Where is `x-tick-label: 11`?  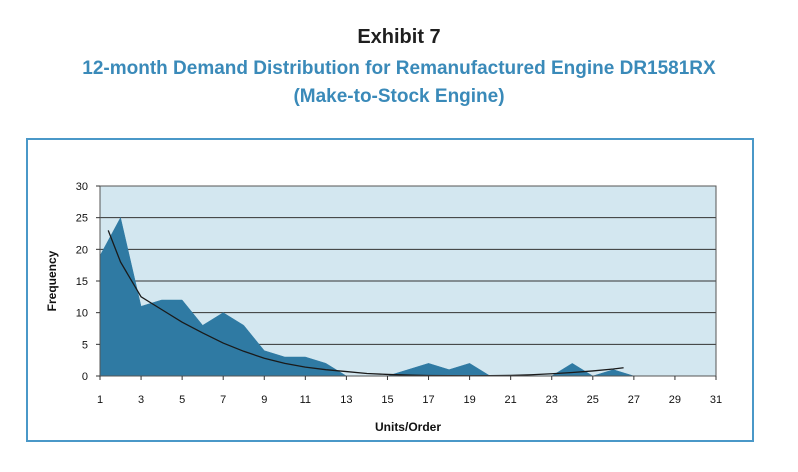
x-tick-label: 11 is located at coordinates (305, 400).